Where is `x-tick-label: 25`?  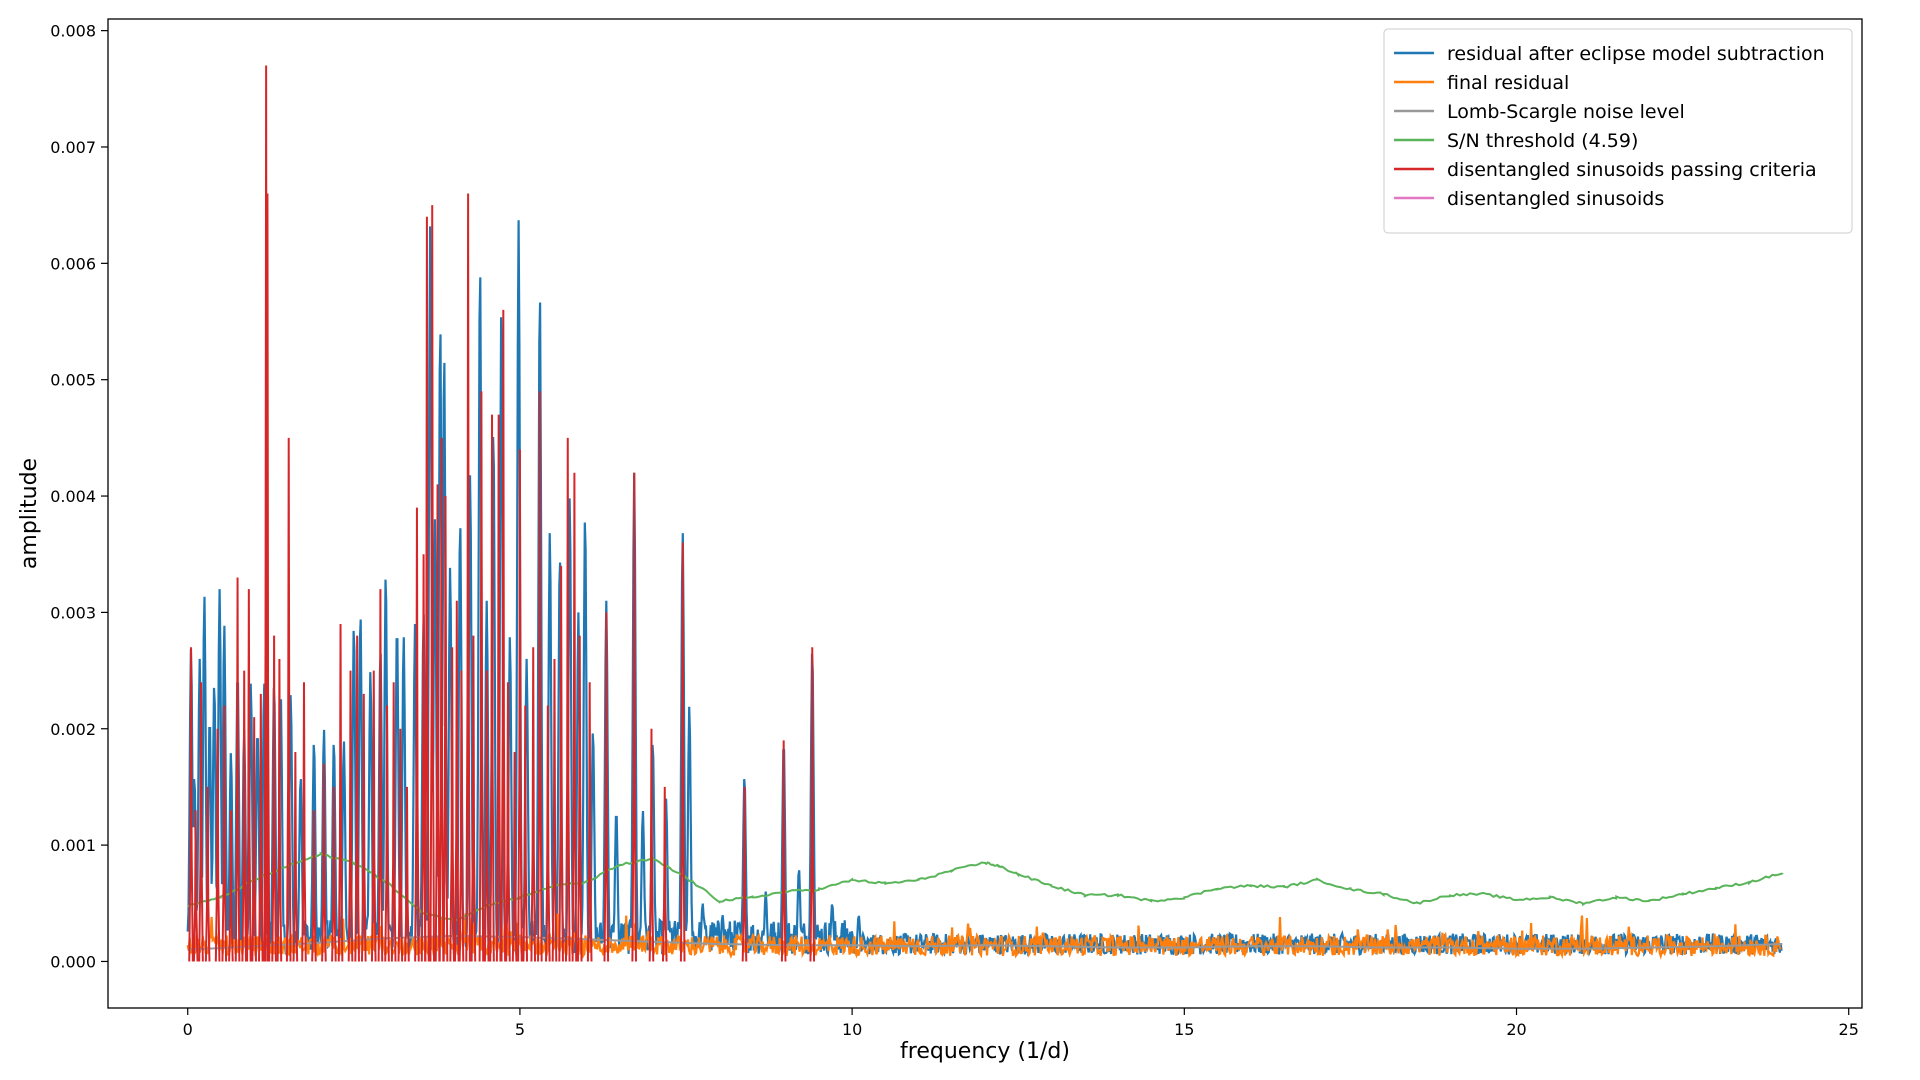
x-tick-label: 25 is located at coordinates (1849, 1029).